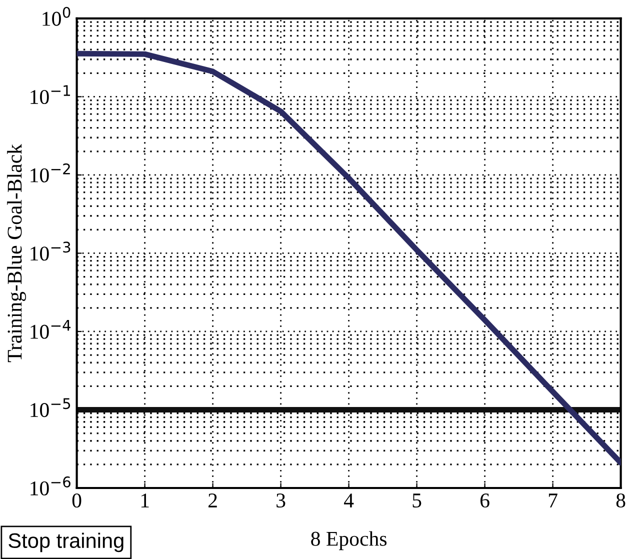 The image size is (640, 559). Describe the element at coordinates (56, 16) in the screenshot. I see `y-tick-label: 10$^{0}$` at that location.